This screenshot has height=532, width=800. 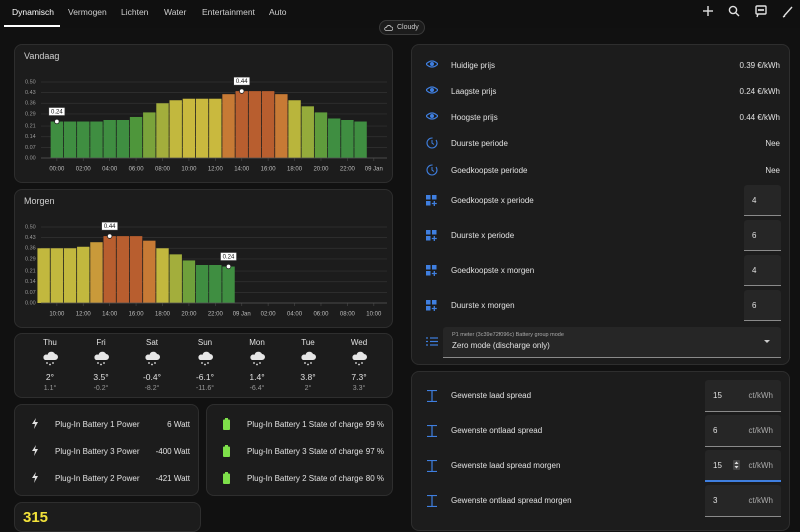 What do you see at coordinates (30, 114) in the screenshot?
I see `y-tick-label: 0.29` at bounding box center [30, 114].